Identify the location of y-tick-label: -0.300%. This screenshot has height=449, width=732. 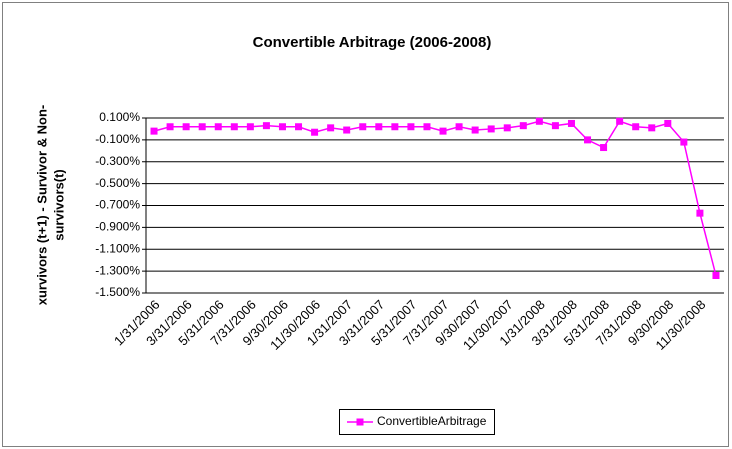
(117, 161).